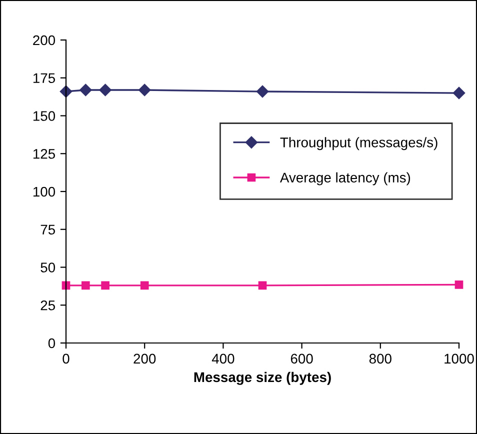  What do you see at coordinates (44, 78) in the screenshot?
I see `y-tick-label: 175` at bounding box center [44, 78].